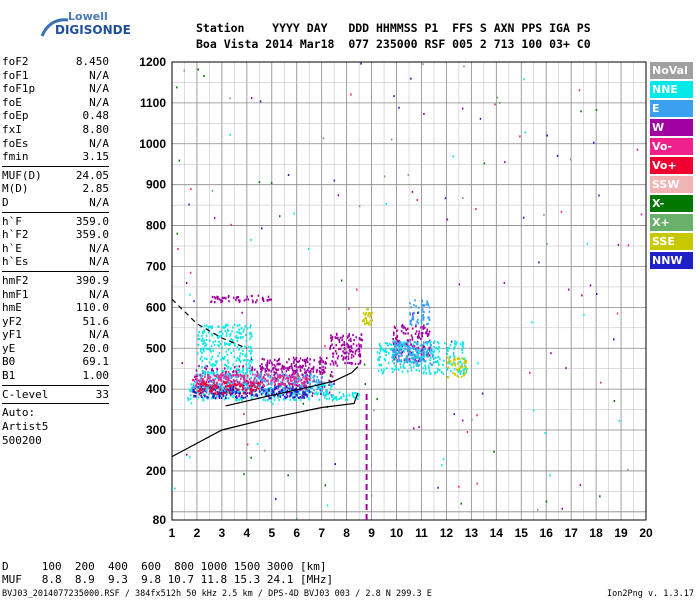  I want to click on param-row: hmF1 N/A, so click(55, 295).